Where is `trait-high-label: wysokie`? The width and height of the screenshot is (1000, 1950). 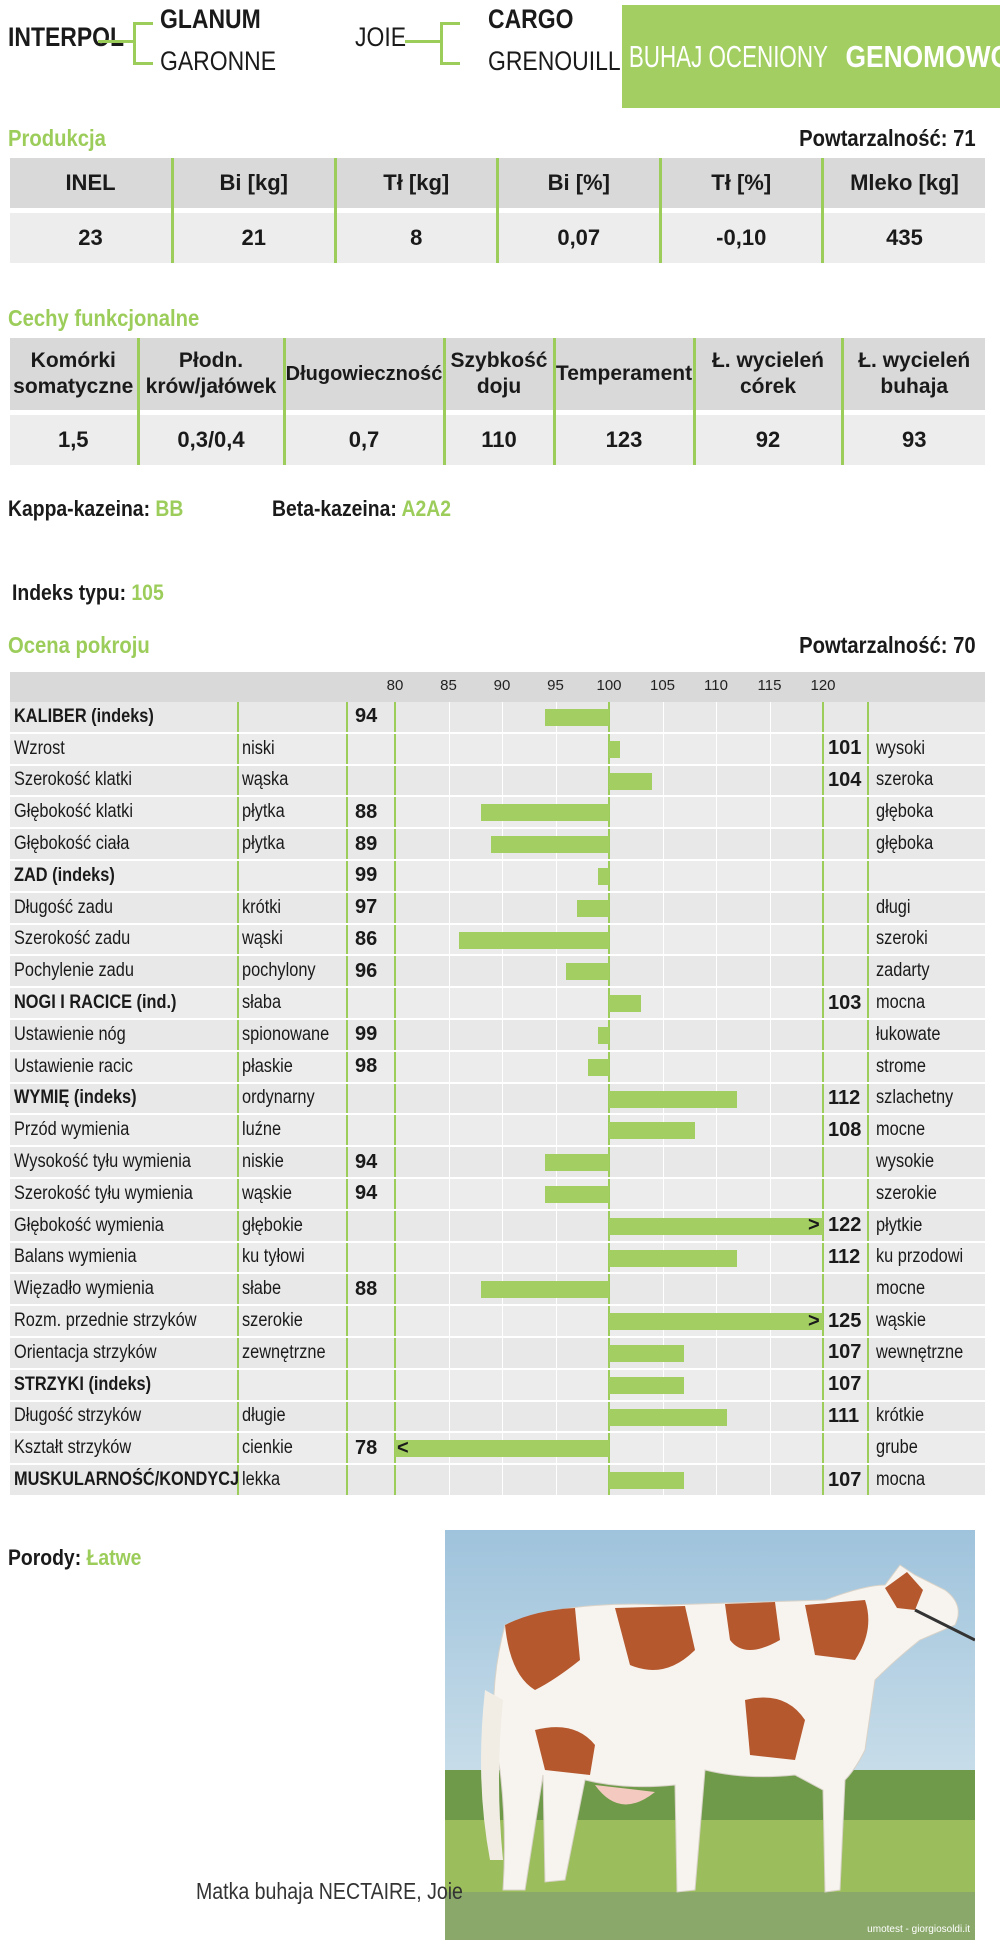 trait-high-label: wysokie is located at coordinates (931, 1162).